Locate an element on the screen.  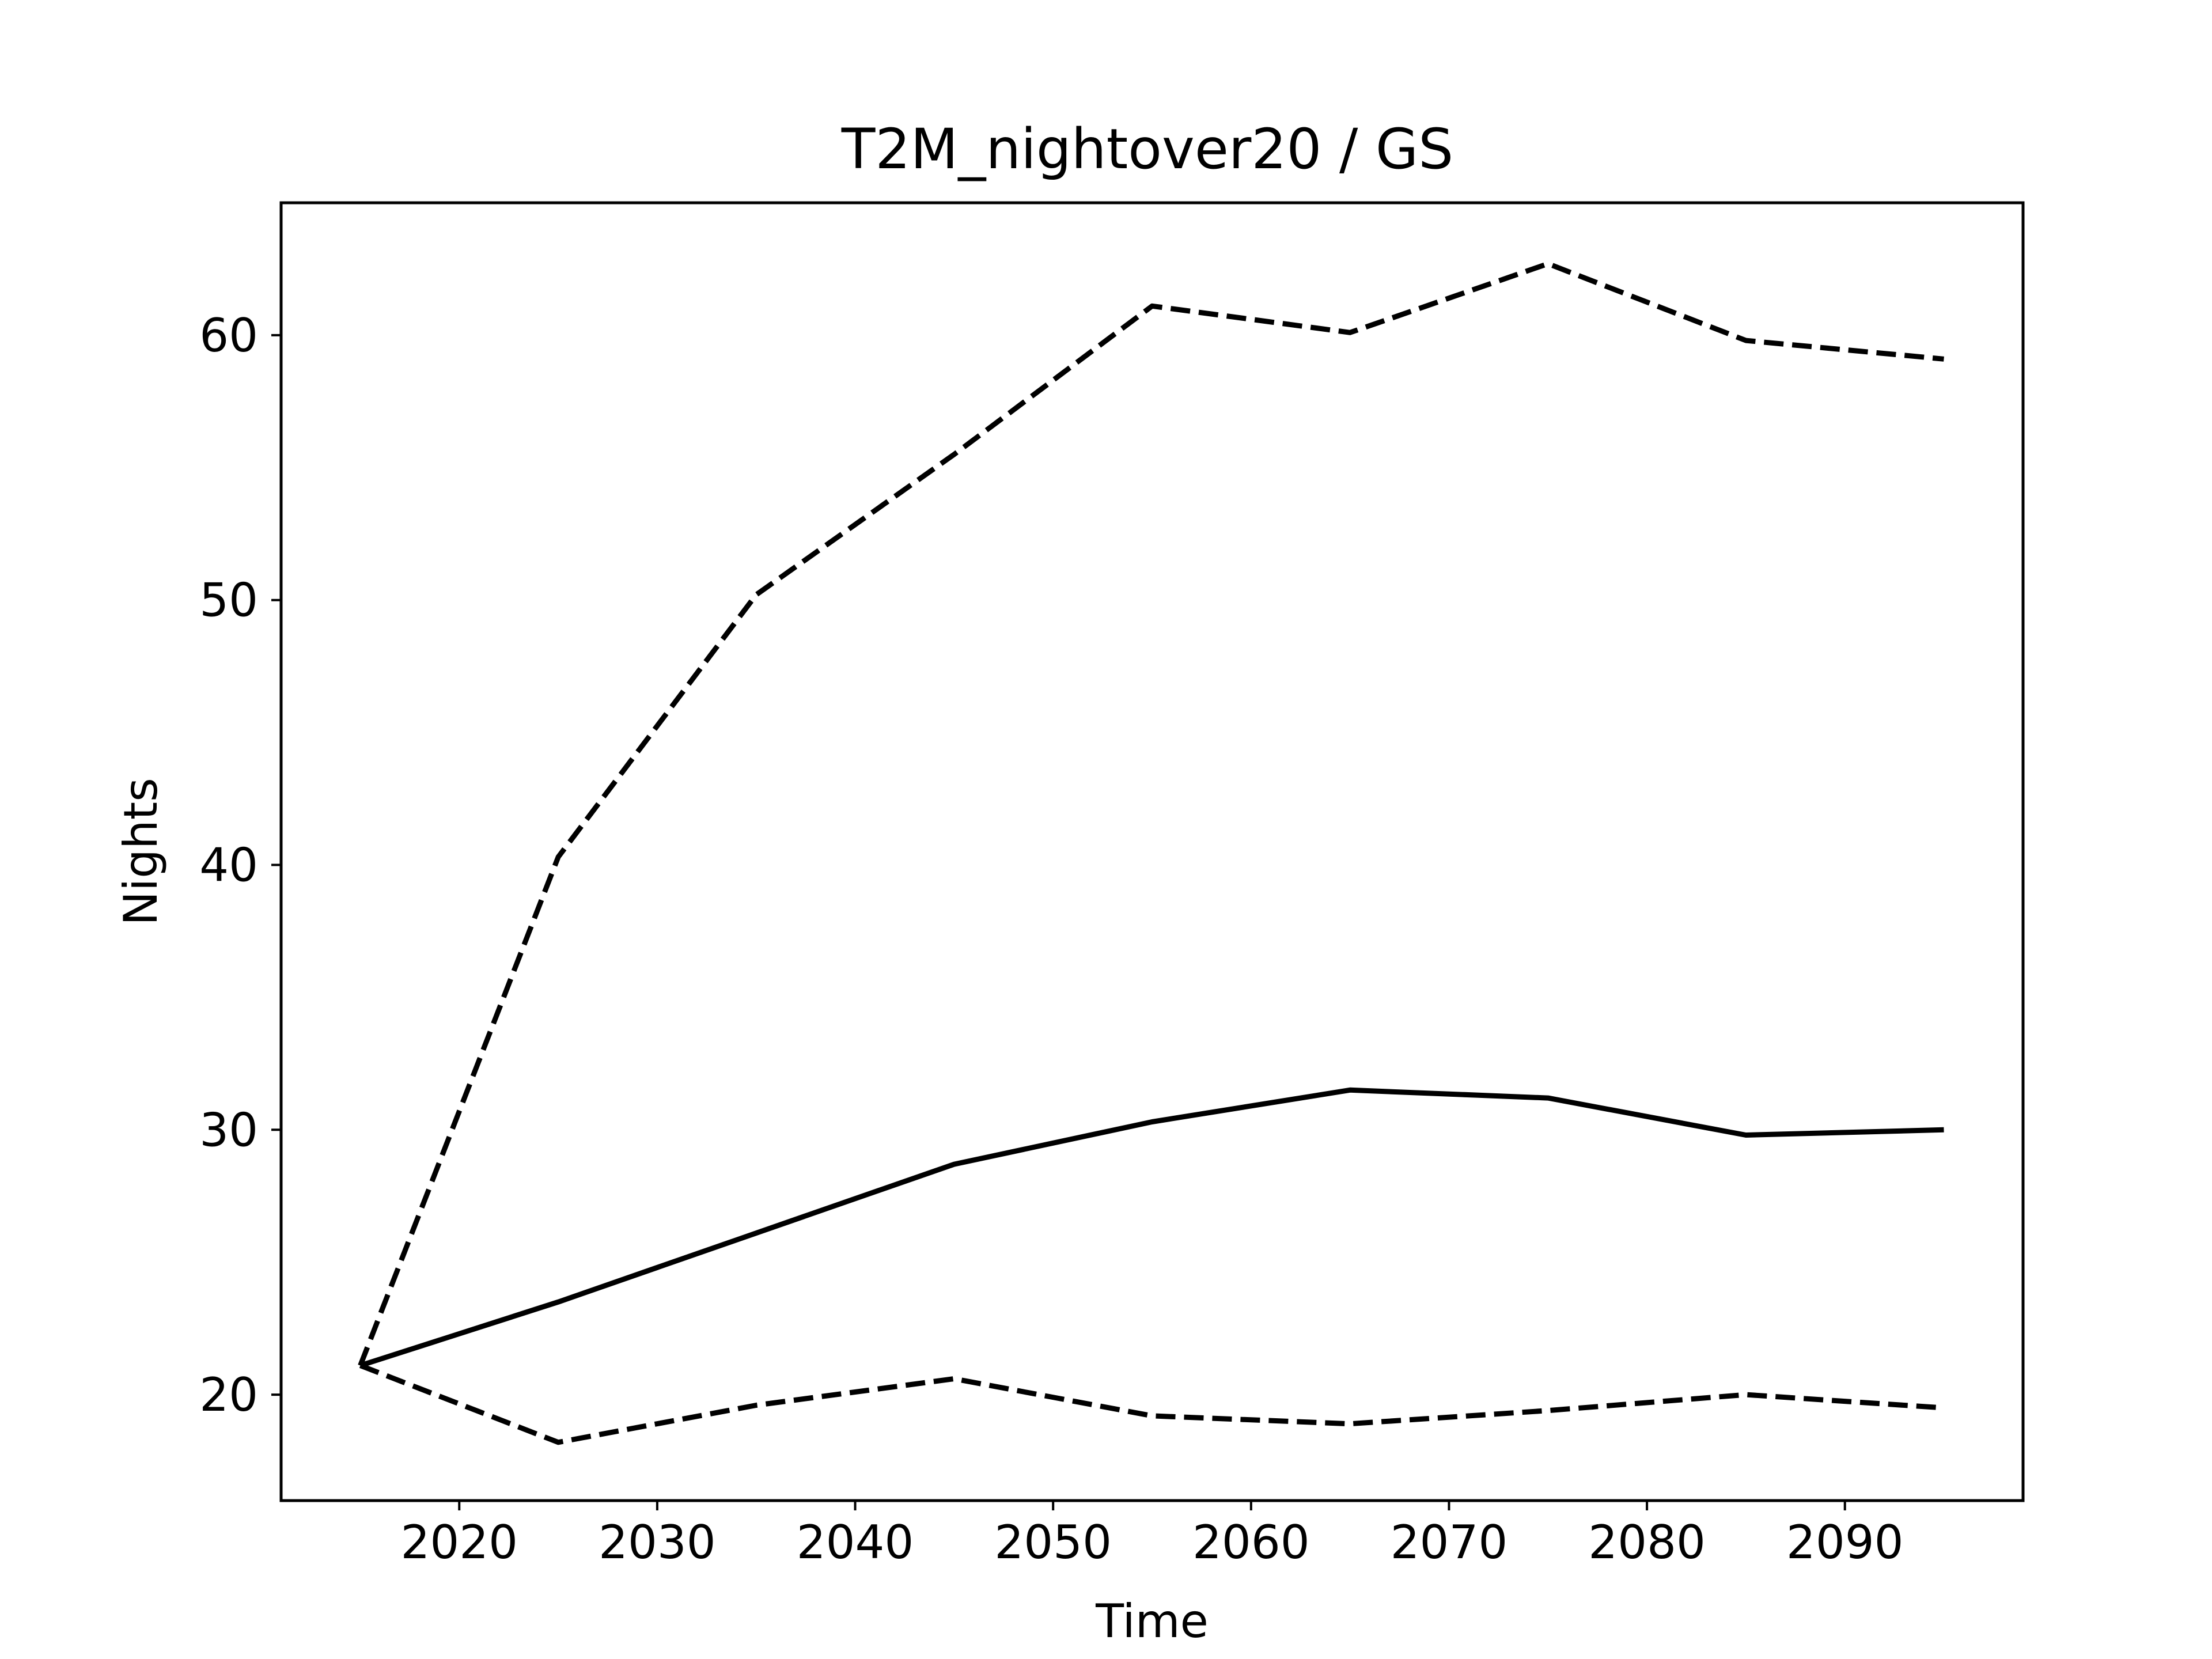
x-tick-label: 2020 is located at coordinates (459, 1542).